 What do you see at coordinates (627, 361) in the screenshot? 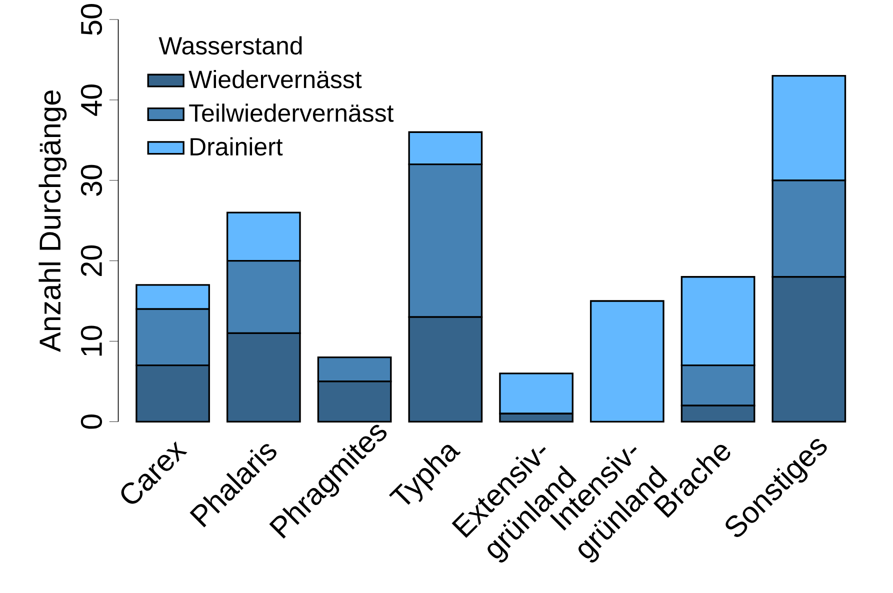
I see `bar` at bounding box center [627, 361].